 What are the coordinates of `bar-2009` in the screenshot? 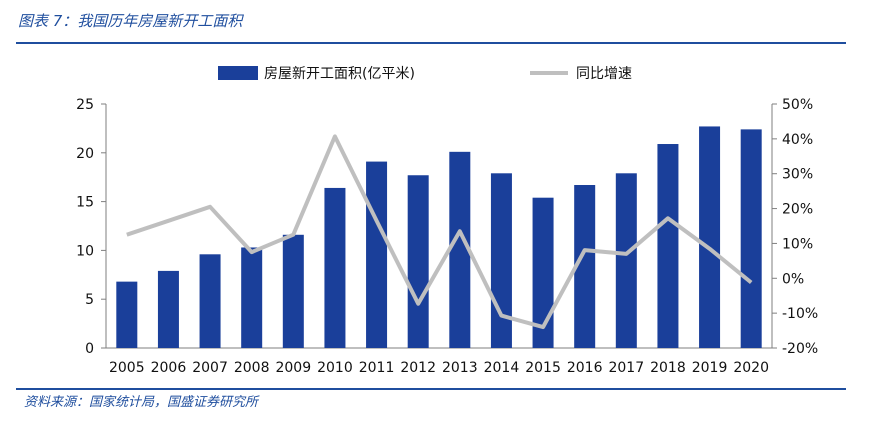 It's located at (293, 291).